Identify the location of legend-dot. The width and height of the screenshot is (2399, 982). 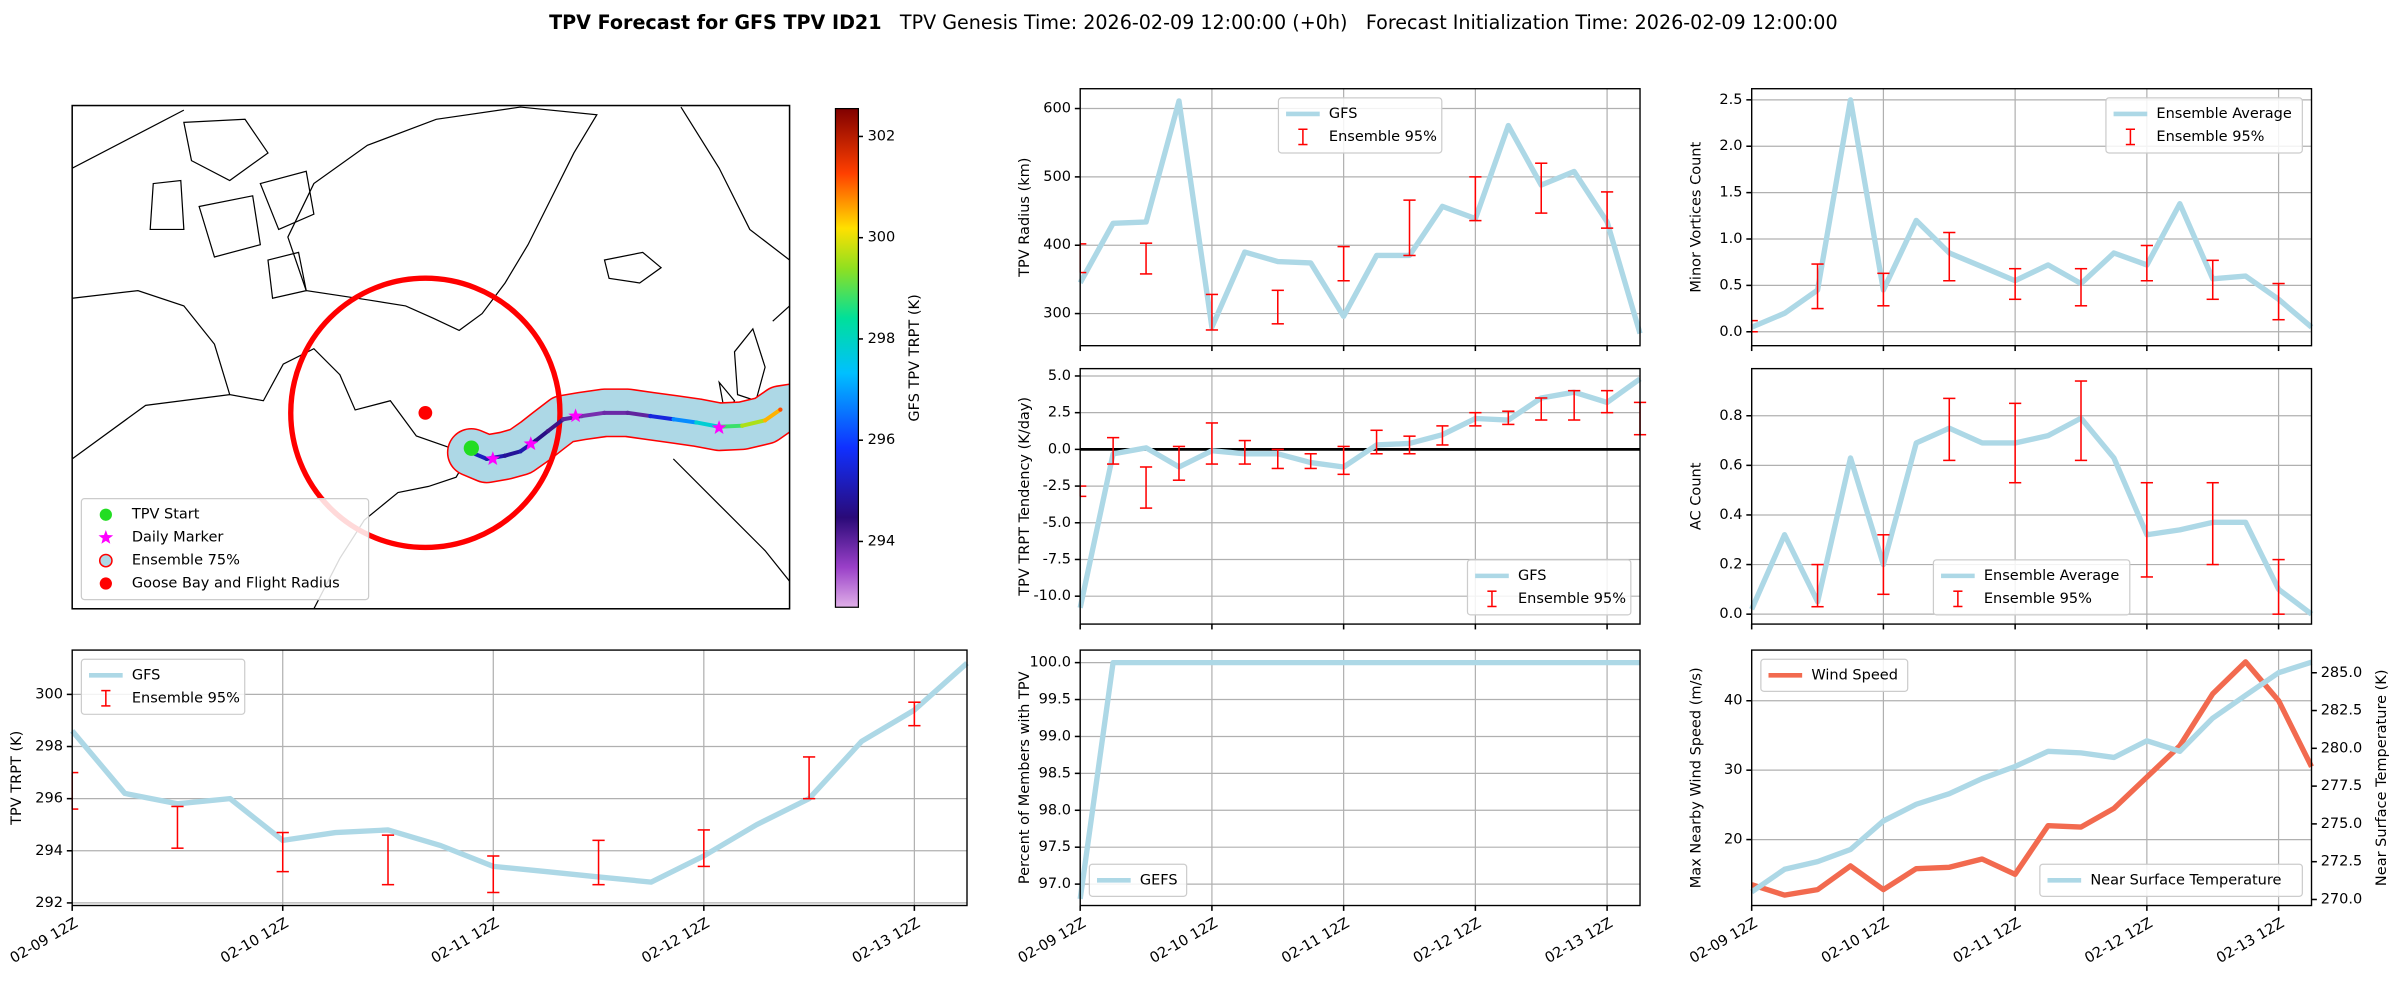
(105, 514).